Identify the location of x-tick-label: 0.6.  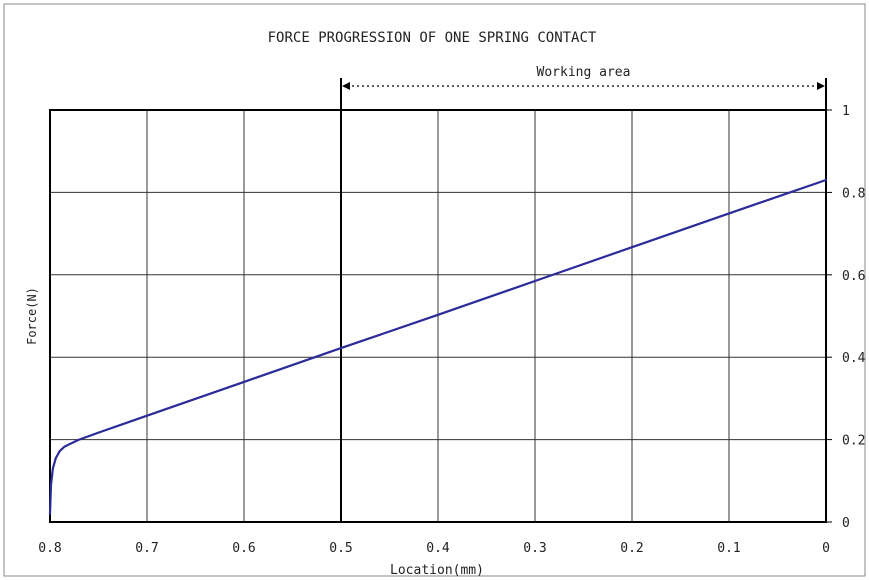
(243, 548).